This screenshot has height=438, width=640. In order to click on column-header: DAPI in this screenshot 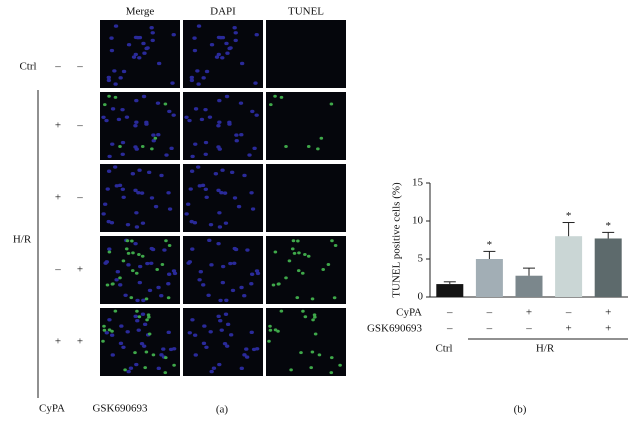, I will do `click(223, 12)`.